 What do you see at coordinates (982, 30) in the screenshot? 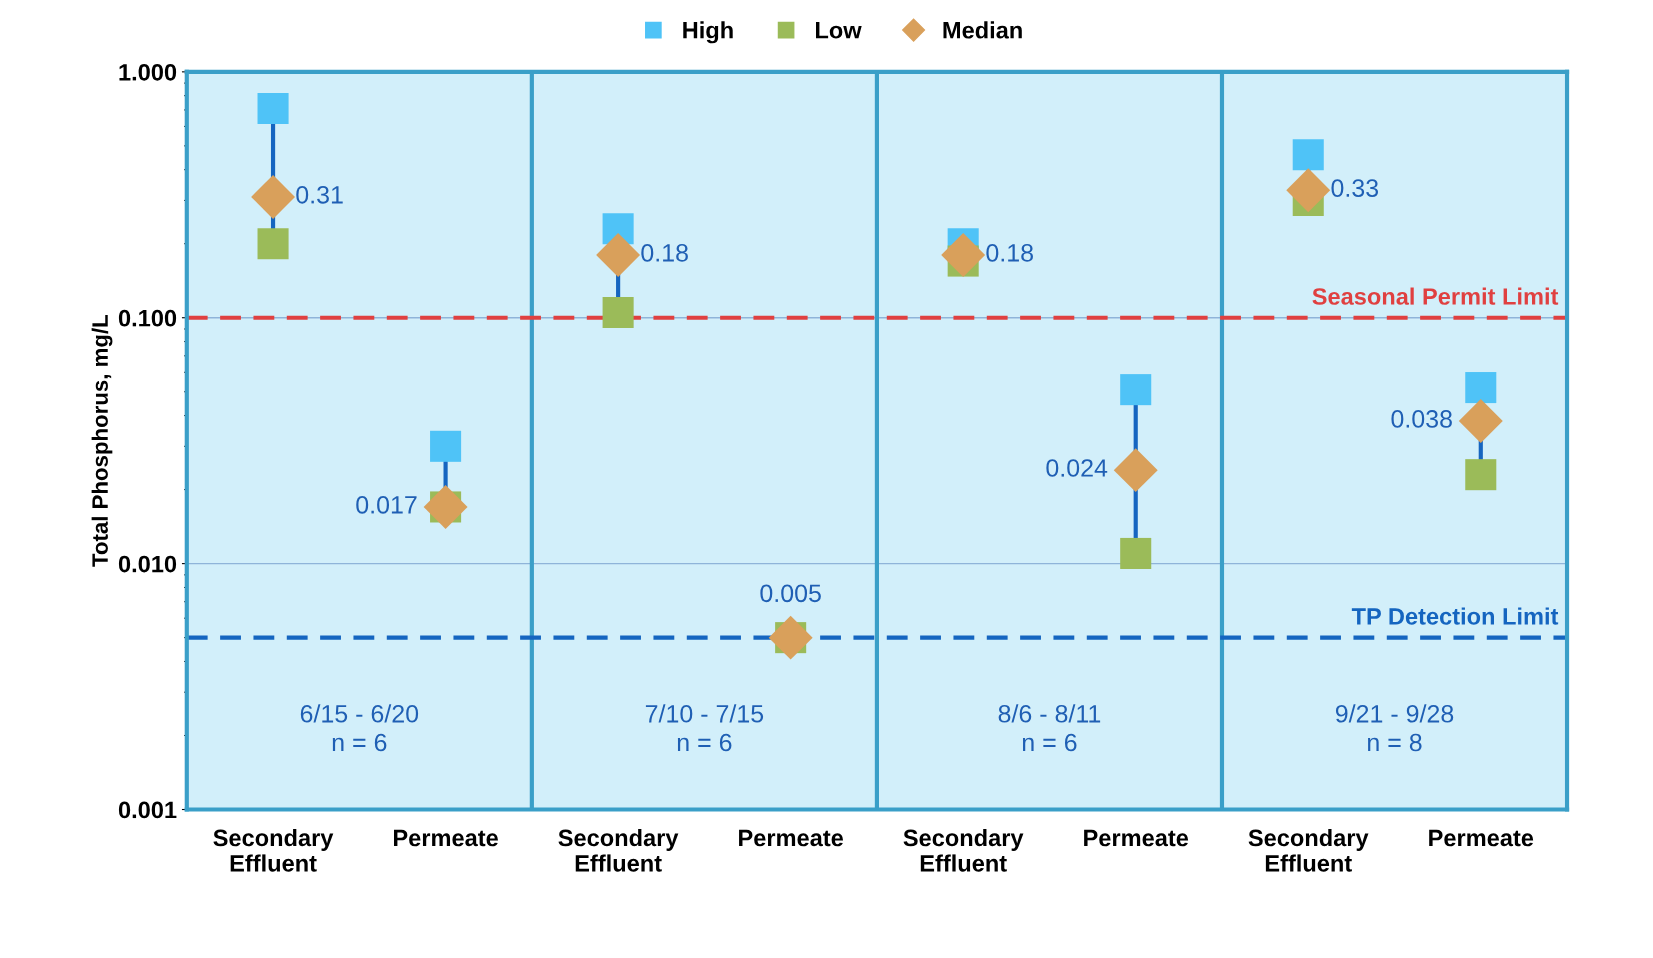
I see `legend-label: Median` at bounding box center [982, 30].